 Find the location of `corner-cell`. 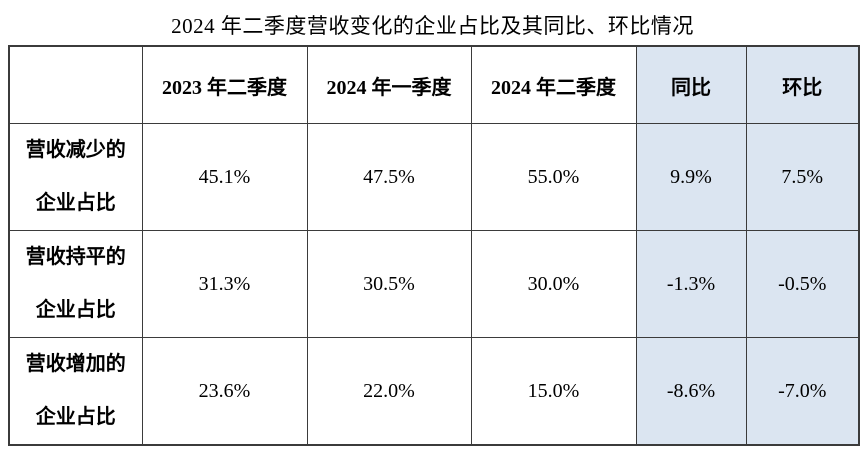

corner-cell is located at coordinates (75, 84).